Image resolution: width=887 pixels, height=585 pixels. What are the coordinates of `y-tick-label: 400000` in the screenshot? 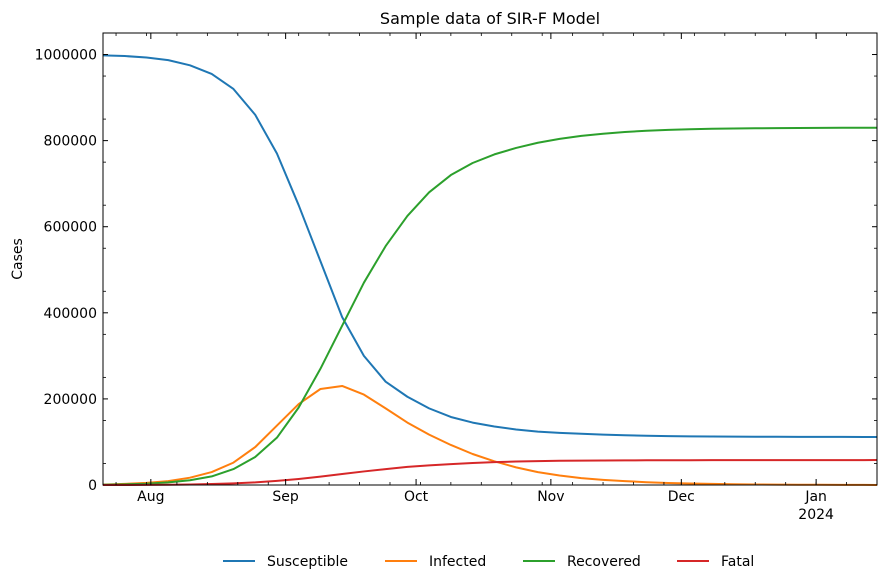 It's located at (70, 314).